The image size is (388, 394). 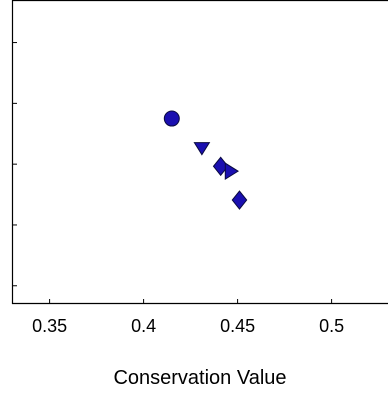 What do you see at coordinates (331, 326) in the screenshot?
I see `x-tick-label: 0.5` at bounding box center [331, 326].